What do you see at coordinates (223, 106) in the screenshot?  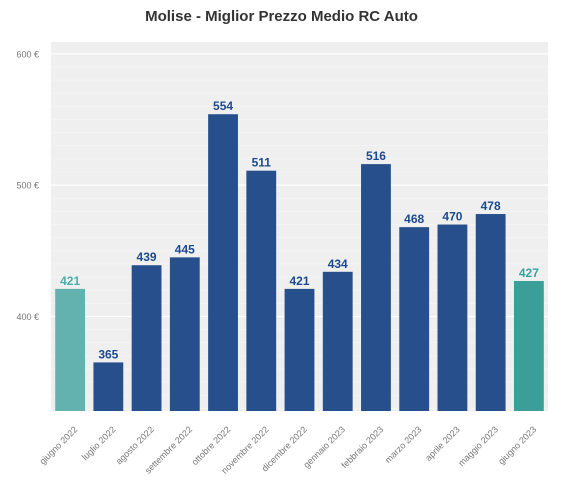 I see `bar-value-label: 554` at bounding box center [223, 106].